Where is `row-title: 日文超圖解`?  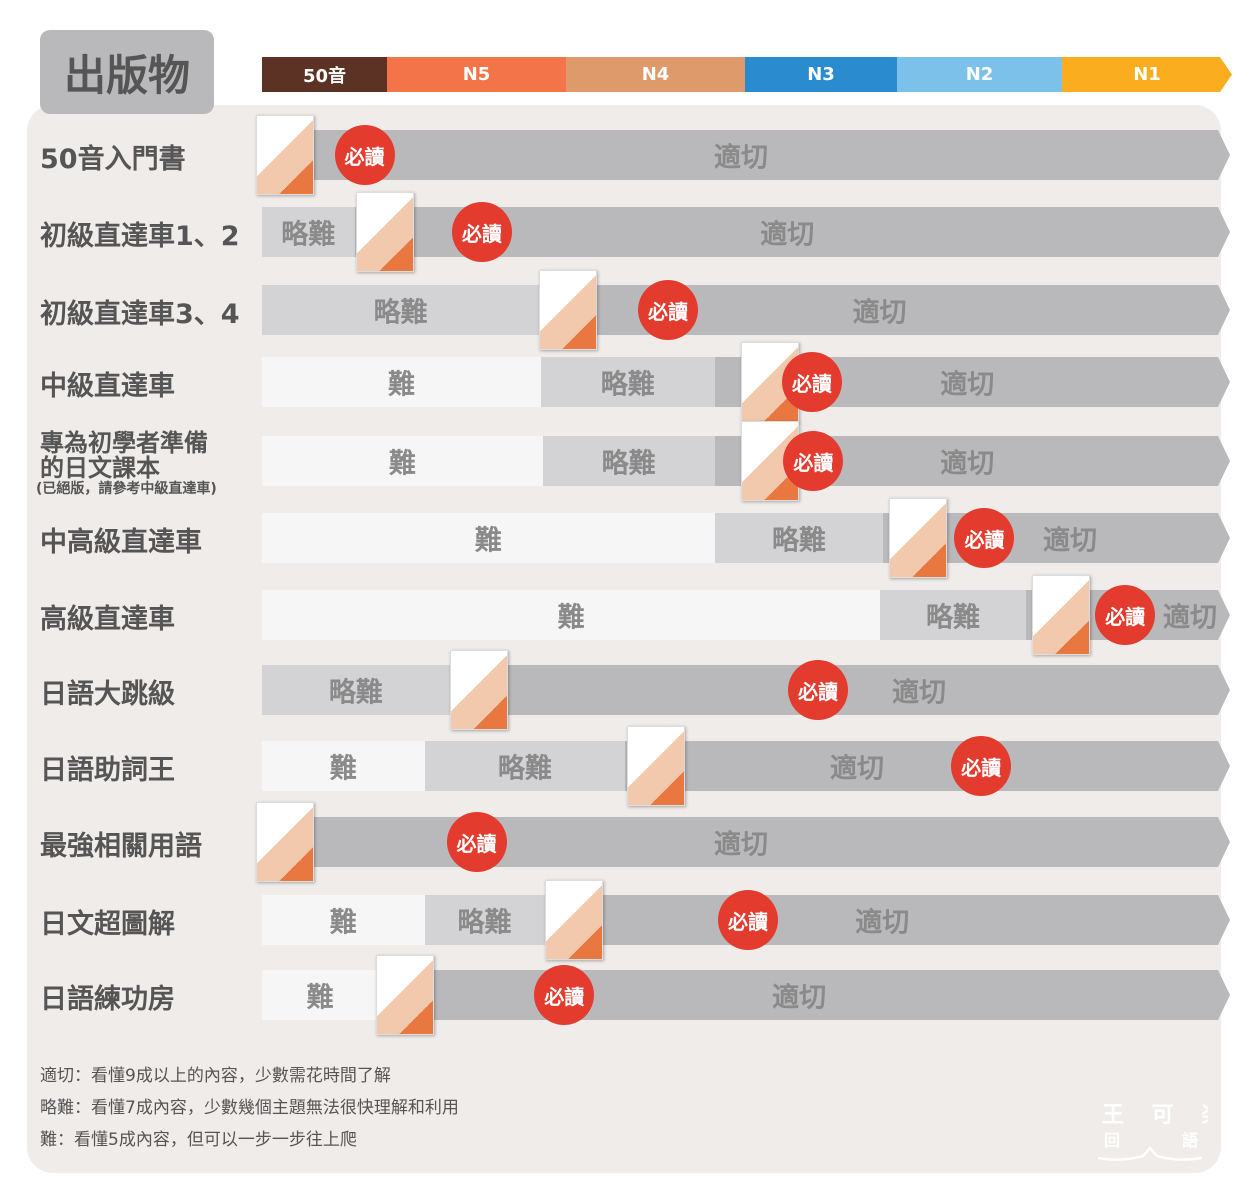 row-title: 日文超圖解 is located at coordinates (107, 924).